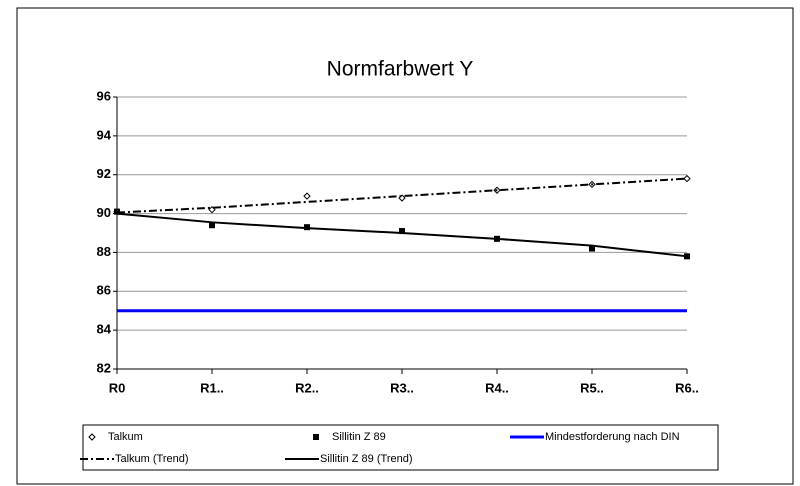 This screenshot has height=486, width=800. Describe the element at coordinates (359, 437) in the screenshot. I see `legend-label: Sillitin Z 89` at that location.